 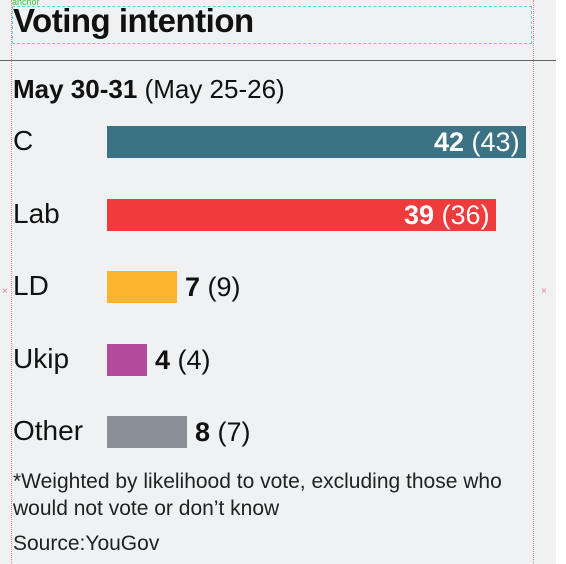 What do you see at coordinates (133, 20) in the screenshot?
I see `chart-title: Voting intention` at bounding box center [133, 20].